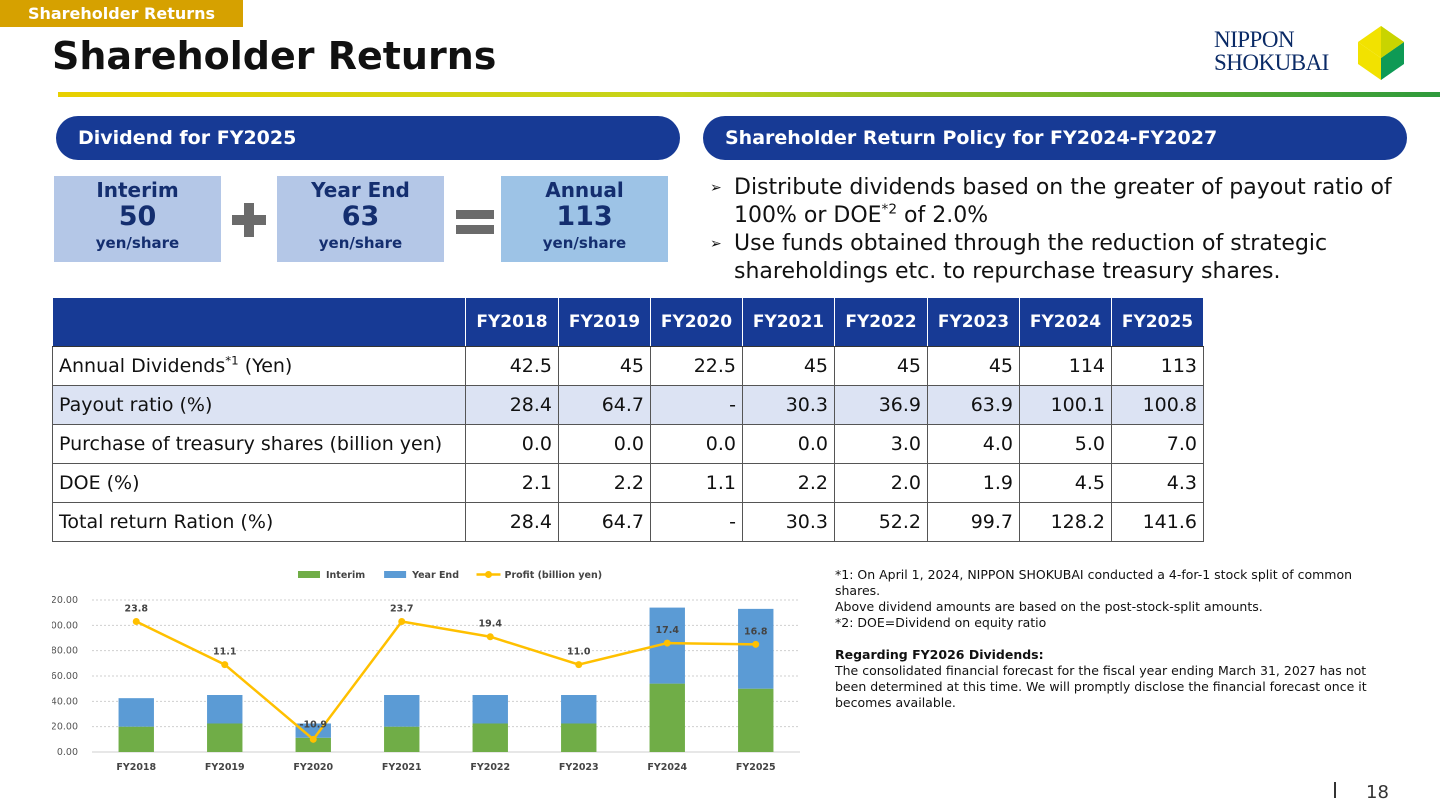 Image resolution: width=1440 pixels, height=810 pixels. Describe the element at coordinates (1157, 405) in the screenshot. I see `table-cell: 100.8` at that location.